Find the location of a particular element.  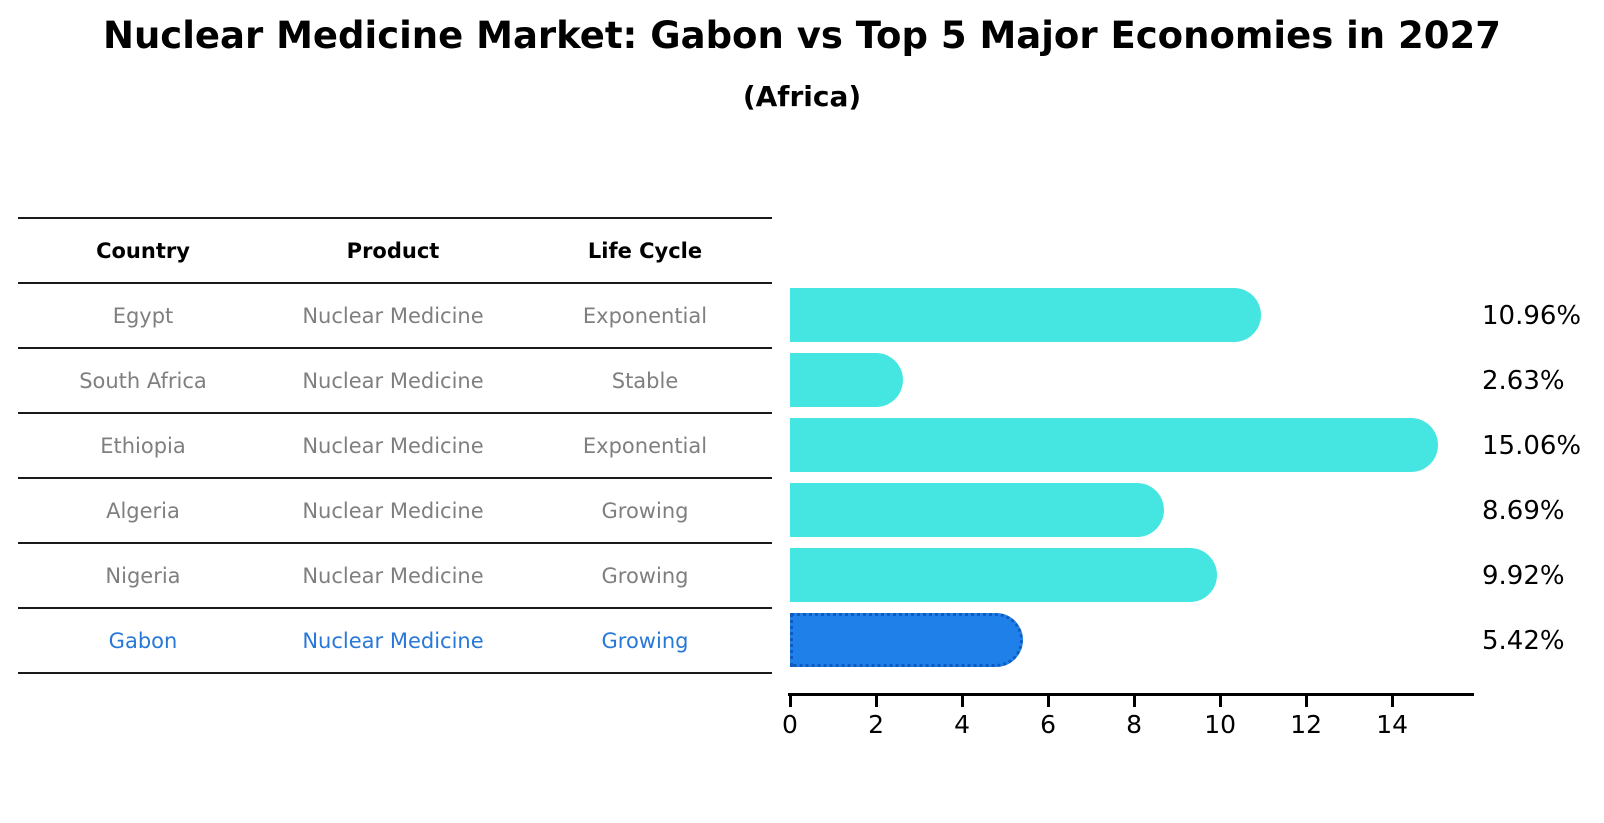

cell-country: South Africa is located at coordinates (143, 380).